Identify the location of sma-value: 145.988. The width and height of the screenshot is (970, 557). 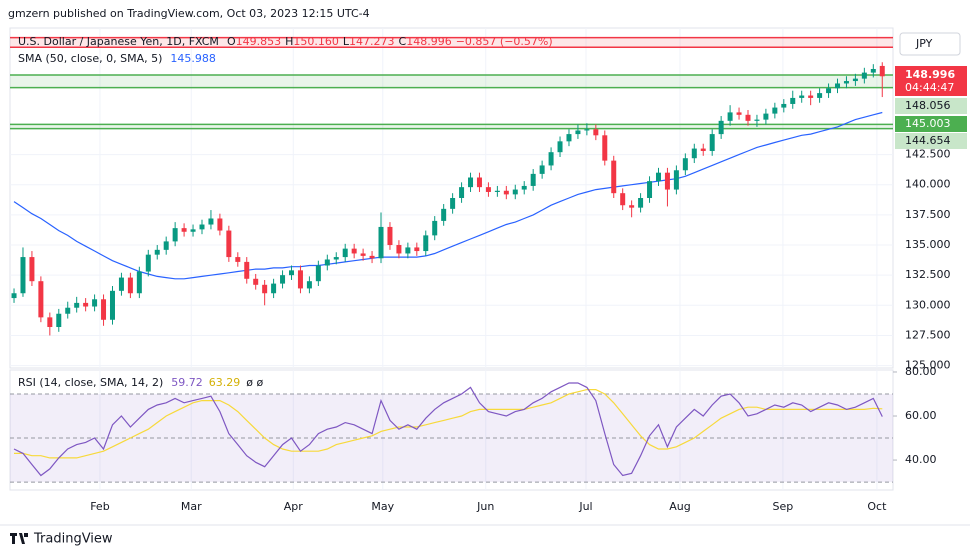
(193, 58).